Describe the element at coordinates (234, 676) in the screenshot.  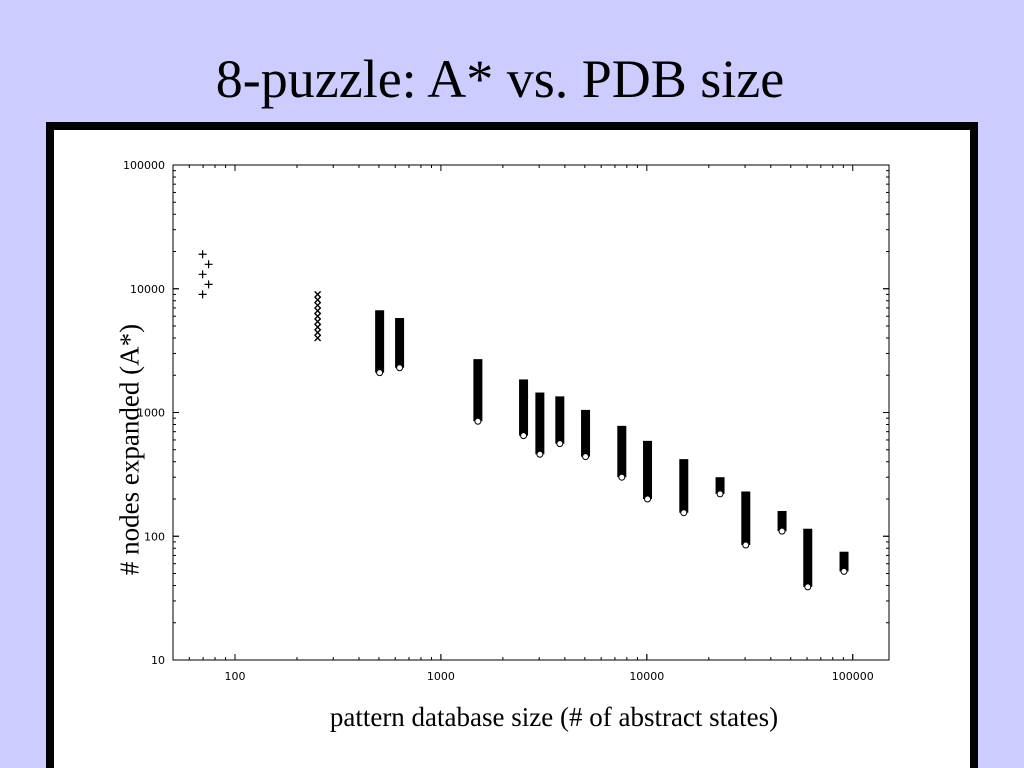
I see `x-tick-label: 100` at that location.